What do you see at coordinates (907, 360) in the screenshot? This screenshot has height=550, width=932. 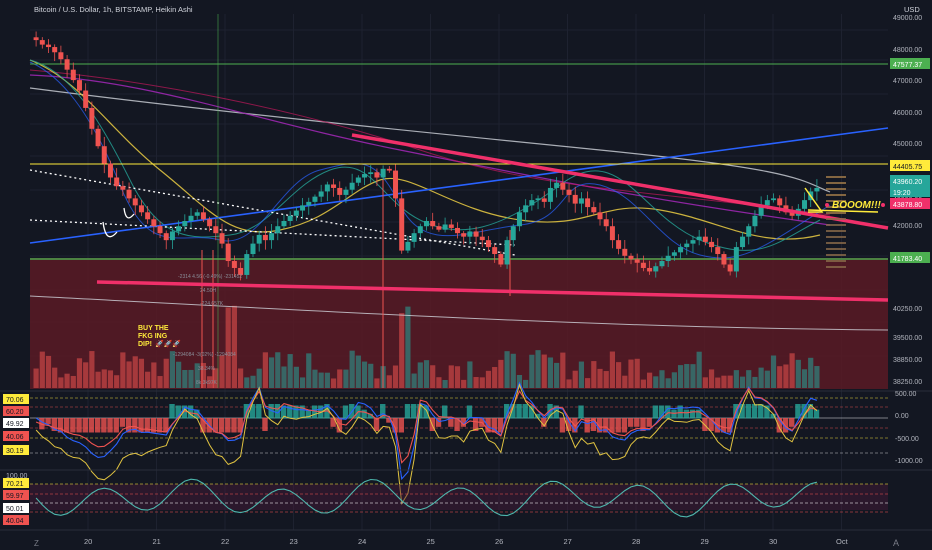 I see `price-tick: 38850.00` at bounding box center [907, 360].